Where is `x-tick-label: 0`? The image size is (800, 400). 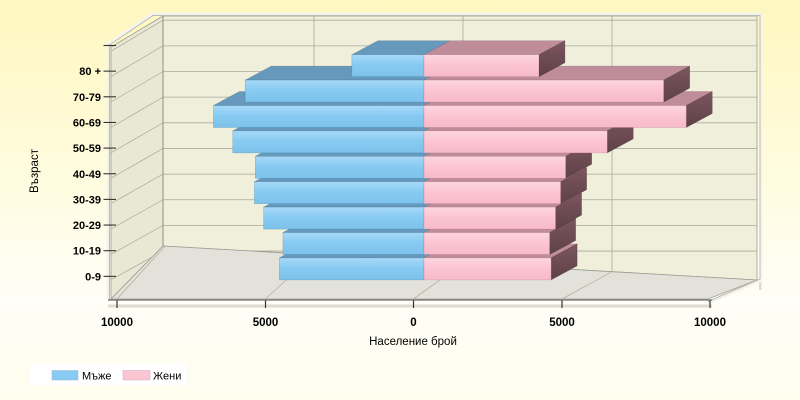 x-tick-label: 0 is located at coordinates (413, 323).